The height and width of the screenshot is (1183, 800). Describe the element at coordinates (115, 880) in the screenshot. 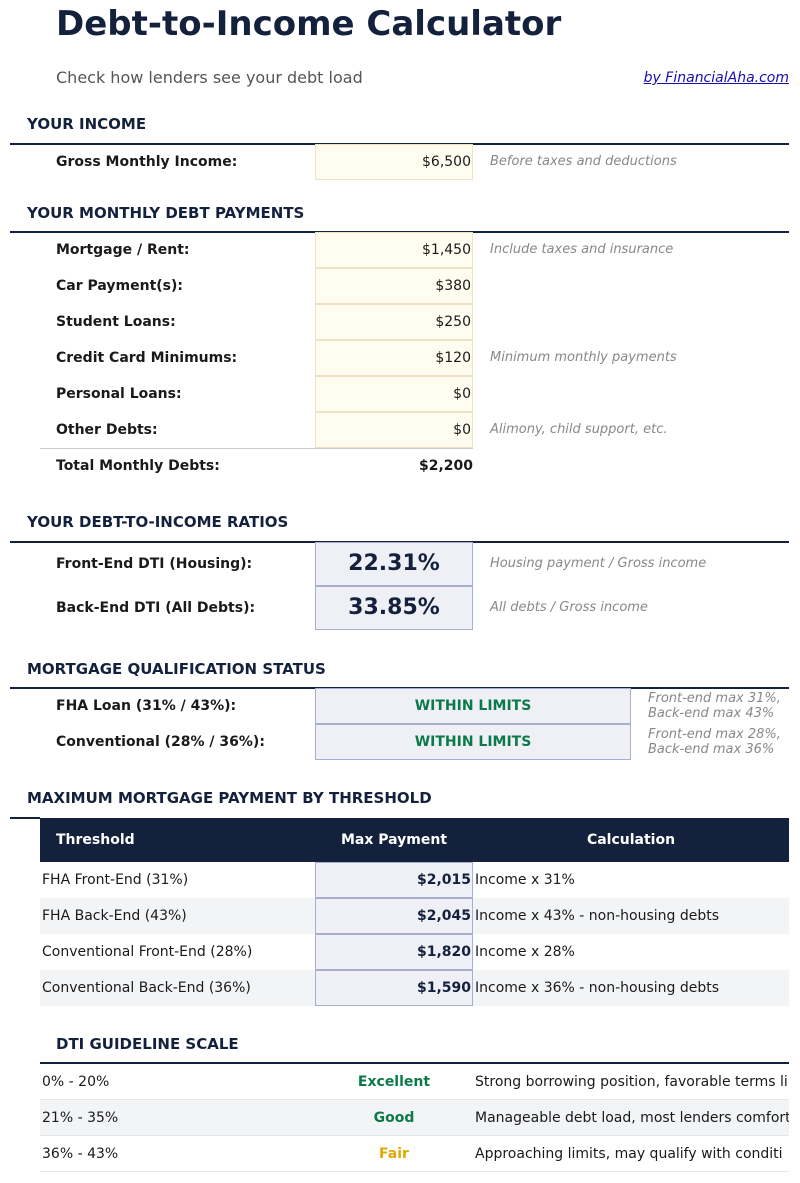

I see `threshold-cell: FHA Front-End (31%)` at that location.